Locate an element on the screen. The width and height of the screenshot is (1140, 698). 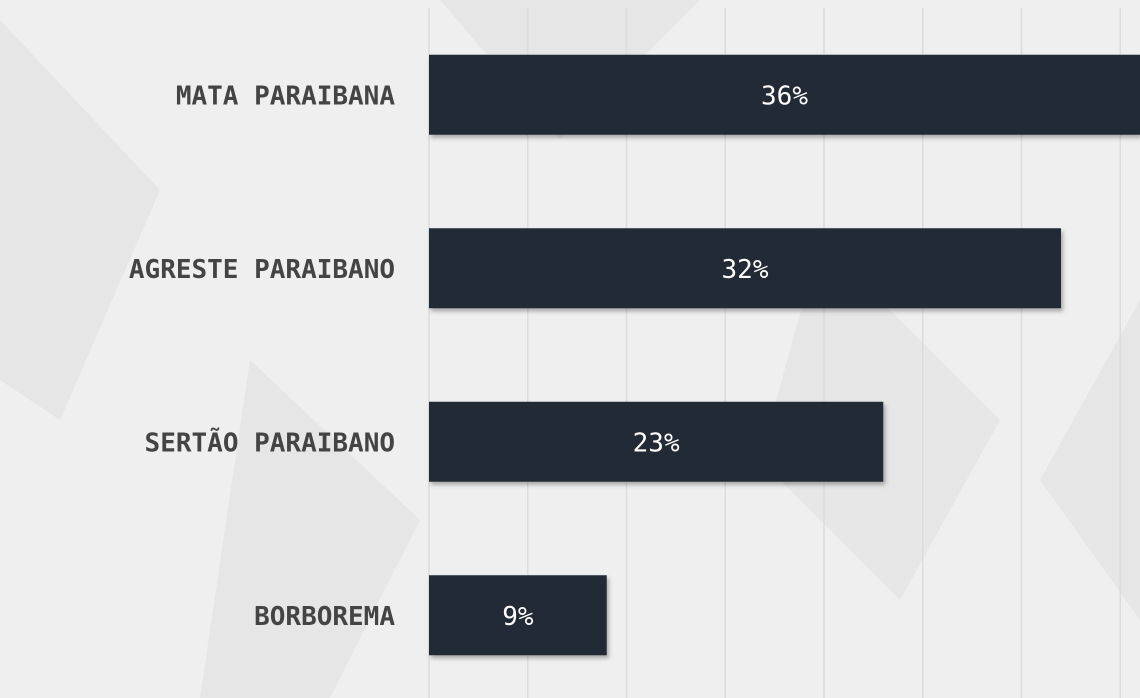
category-label: SERTÃO PARAIBANO is located at coordinates (270, 442).